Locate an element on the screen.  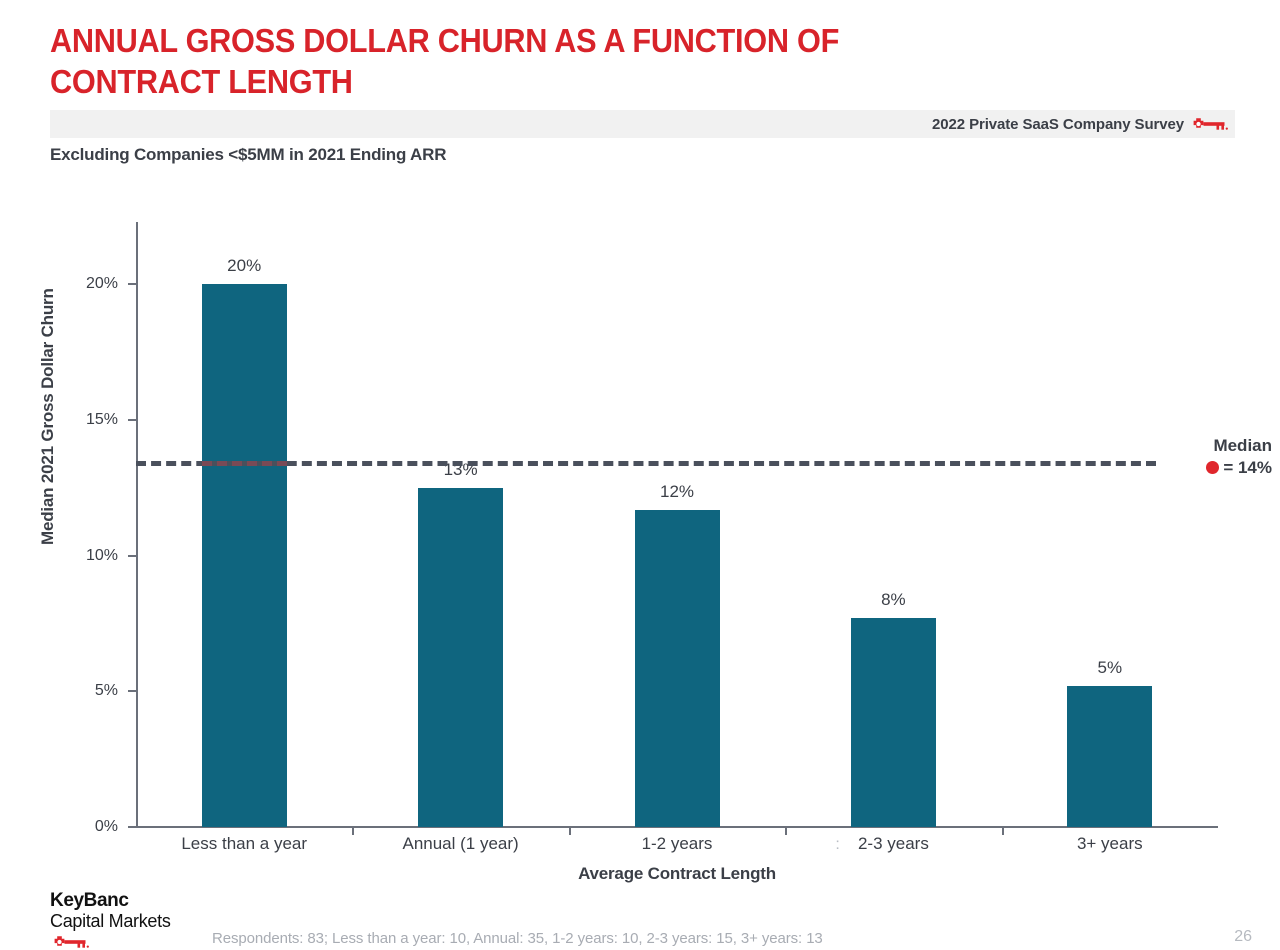
y-axis-line is located at coordinates (137, 525).